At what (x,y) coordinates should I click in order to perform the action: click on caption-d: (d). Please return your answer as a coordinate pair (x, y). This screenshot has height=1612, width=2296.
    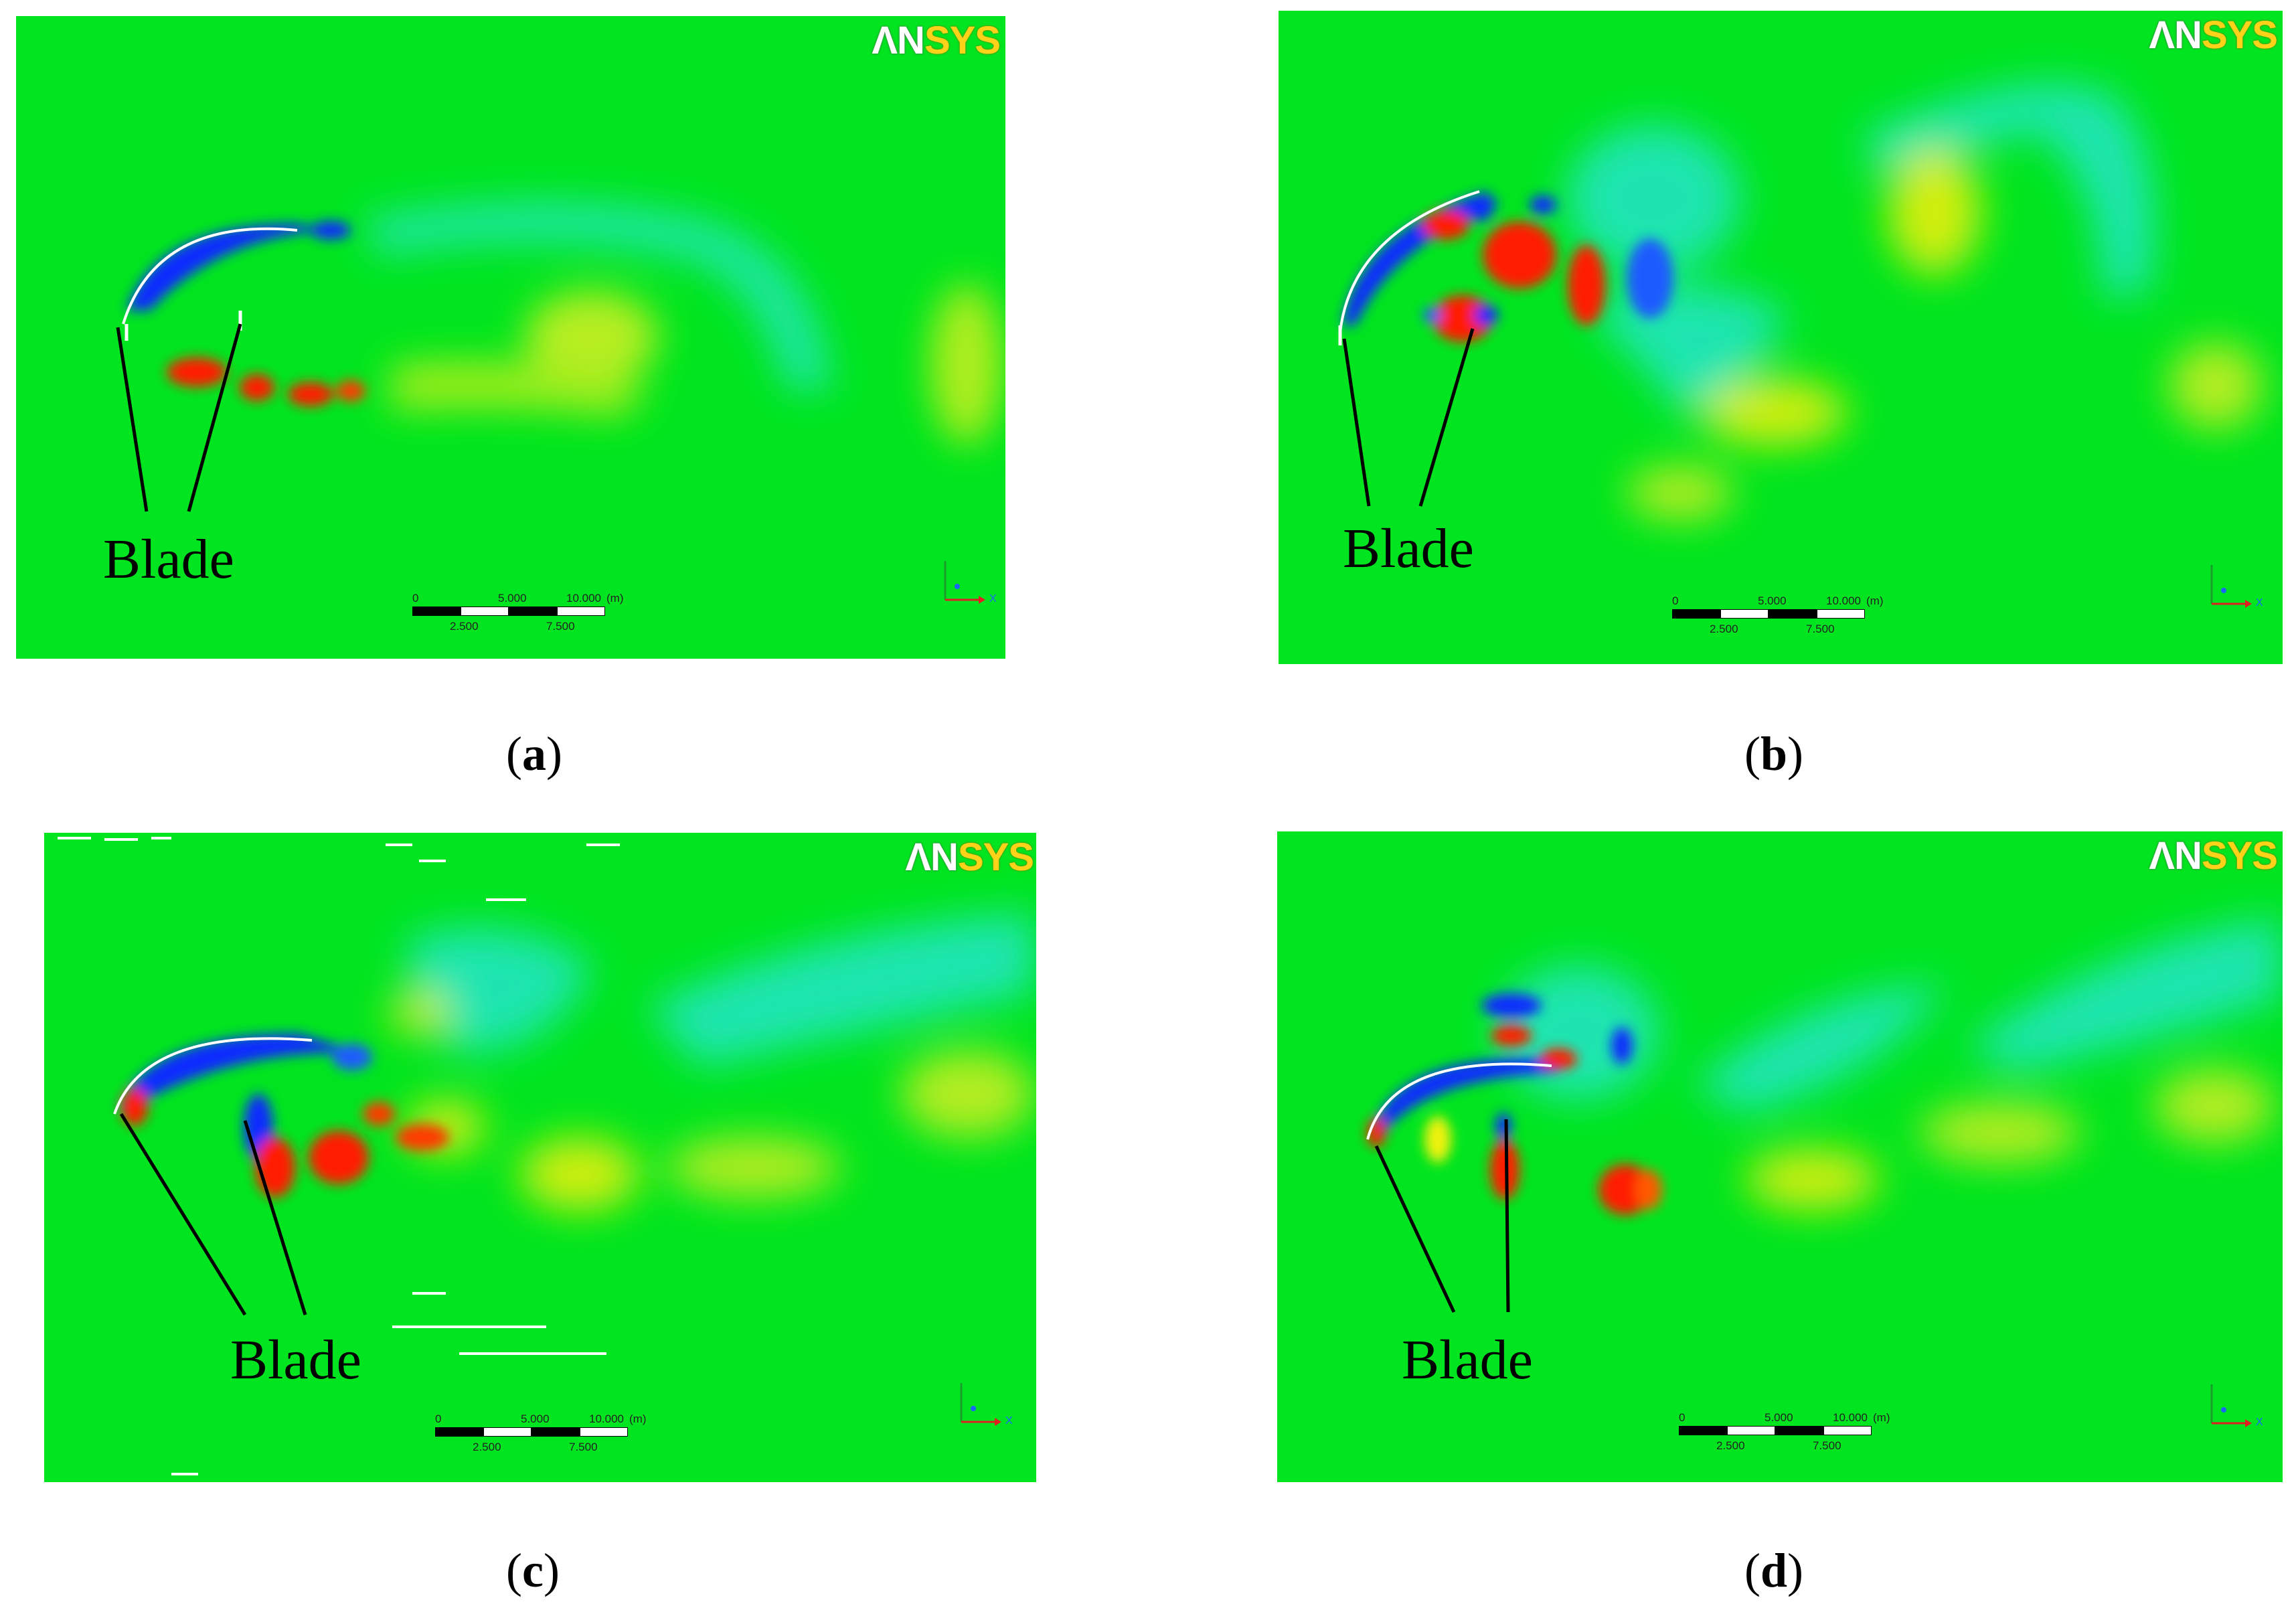
    Looking at the image, I should click on (1774, 1571).